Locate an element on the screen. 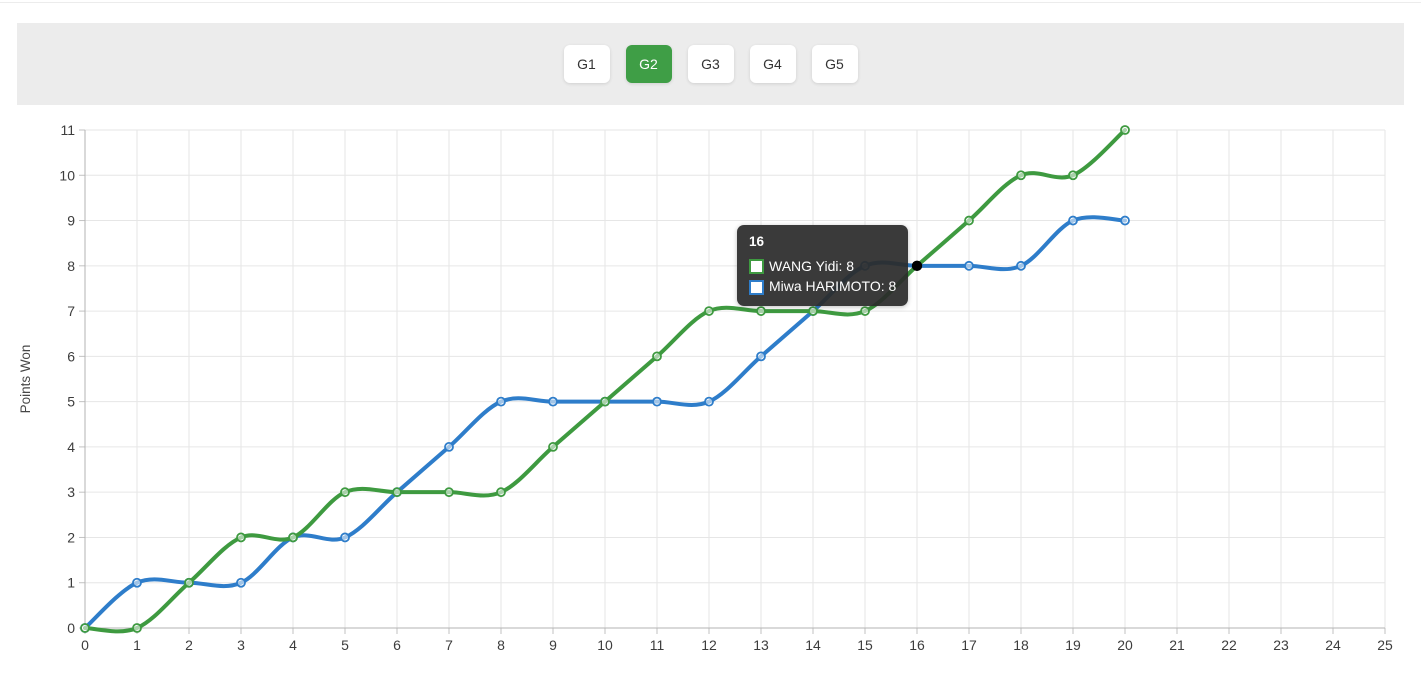  y-tick-label: 3 is located at coordinates (71, 492).